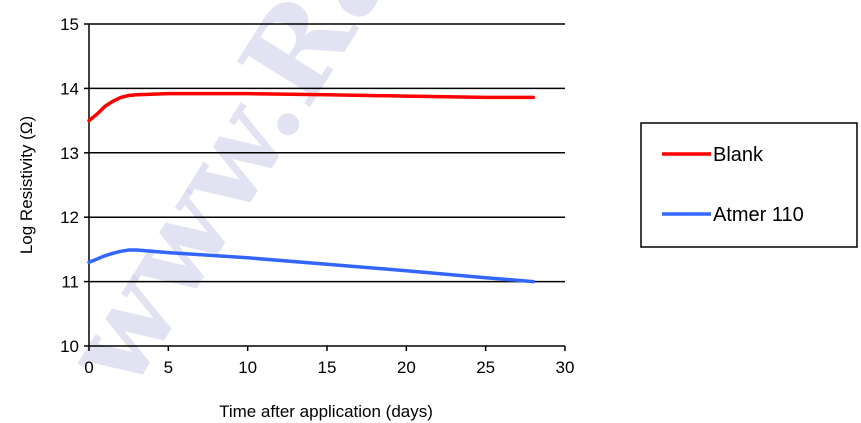  I want to click on x-axis-title: Time after application (days), so click(326, 411).